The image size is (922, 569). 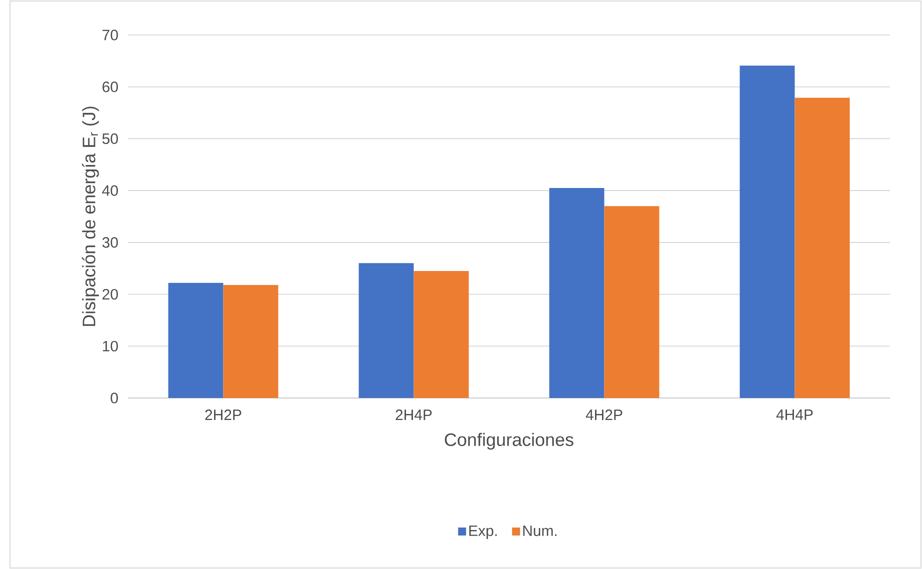 I want to click on y-tick-label: 50, so click(x=110, y=138).